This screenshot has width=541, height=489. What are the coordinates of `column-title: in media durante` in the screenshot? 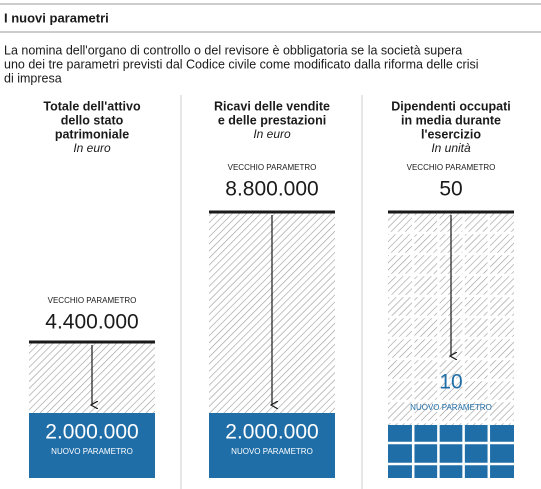 It's located at (451, 120).